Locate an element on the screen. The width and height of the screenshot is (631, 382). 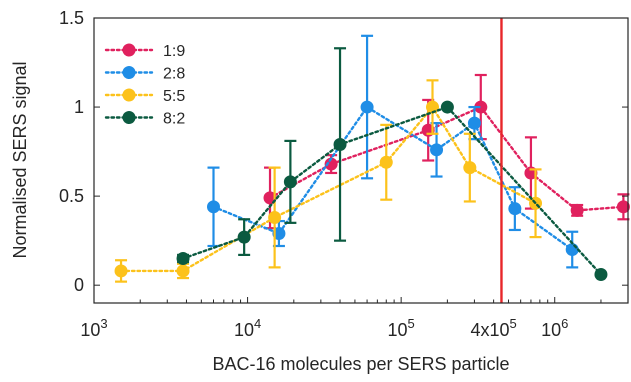
x-tick-label: 10³ is located at coordinates (93, 328).